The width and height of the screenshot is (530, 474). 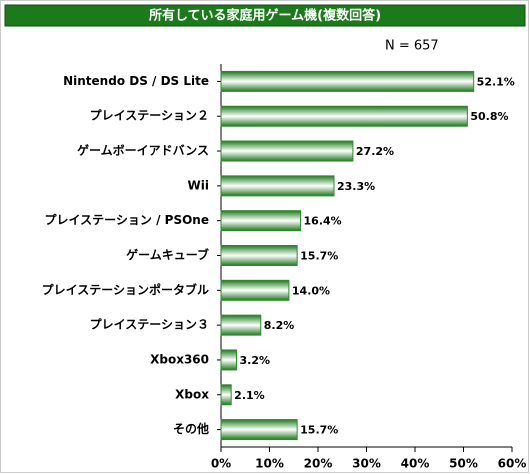 I want to click on y-tick-label: その他, so click(x=191, y=428).